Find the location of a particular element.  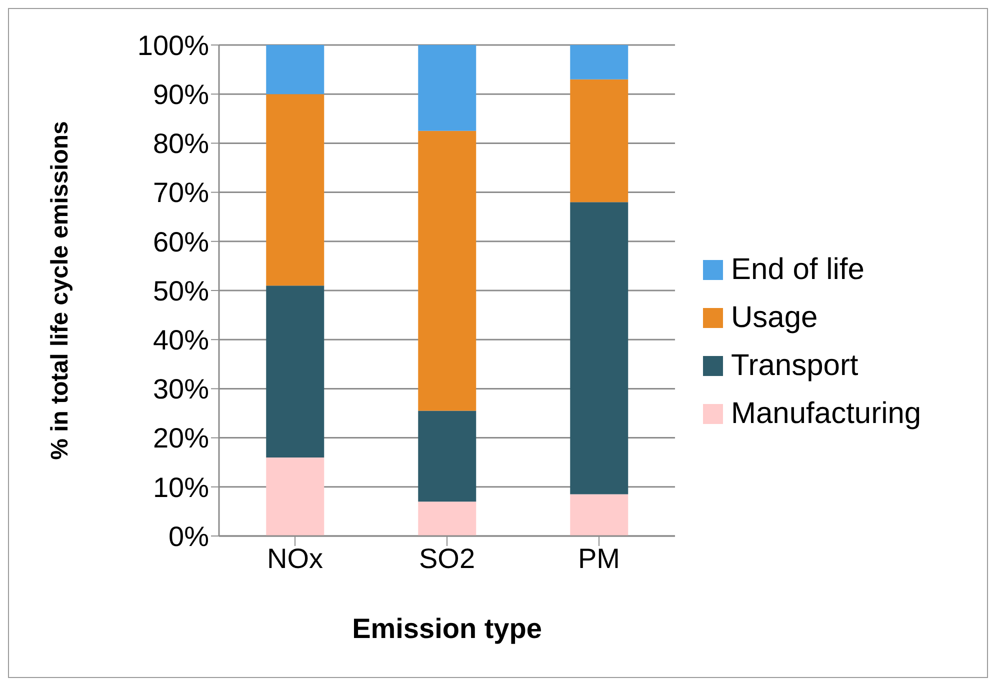

x-axis-title: Emission type is located at coordinates (447, 628).